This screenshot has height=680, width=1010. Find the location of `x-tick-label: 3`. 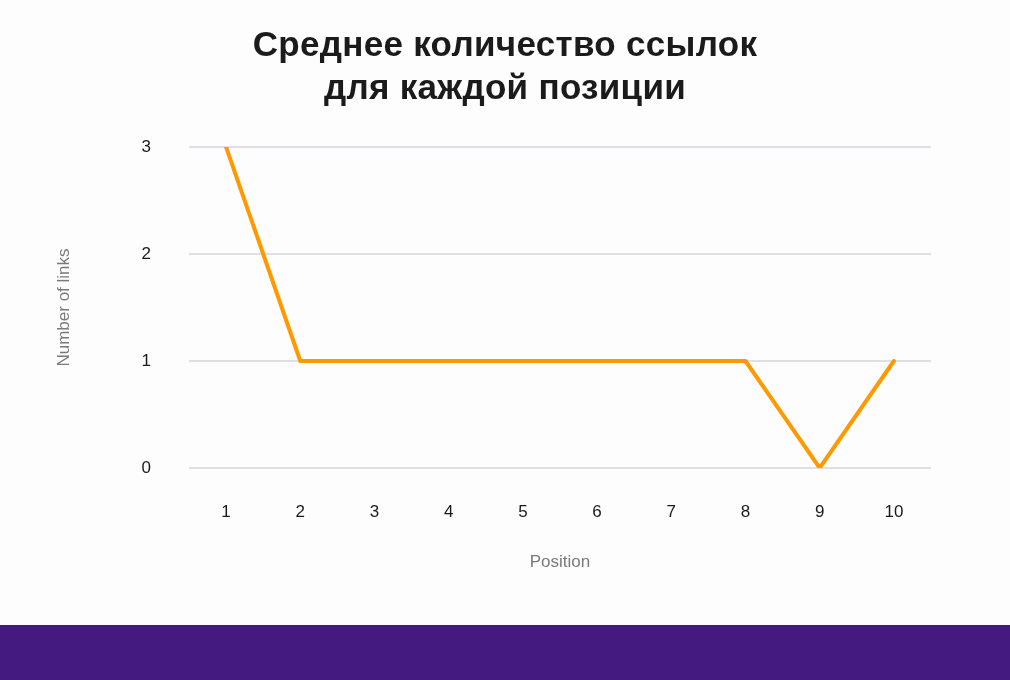

x-tick-label: 3 is located at coordinates (374, 511).